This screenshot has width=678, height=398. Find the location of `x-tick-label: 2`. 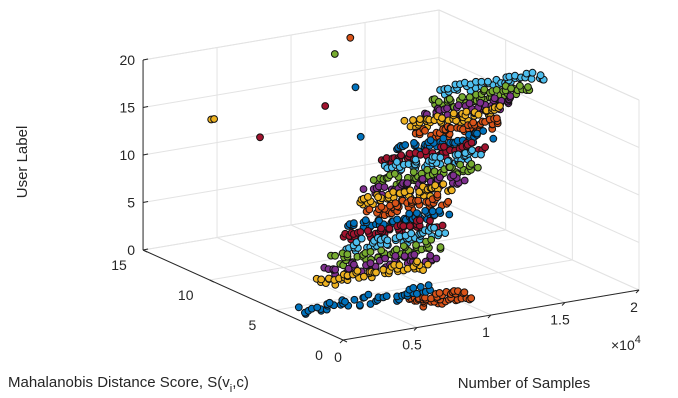

x-tick-label: 2 is located at coordinates (634, 307).